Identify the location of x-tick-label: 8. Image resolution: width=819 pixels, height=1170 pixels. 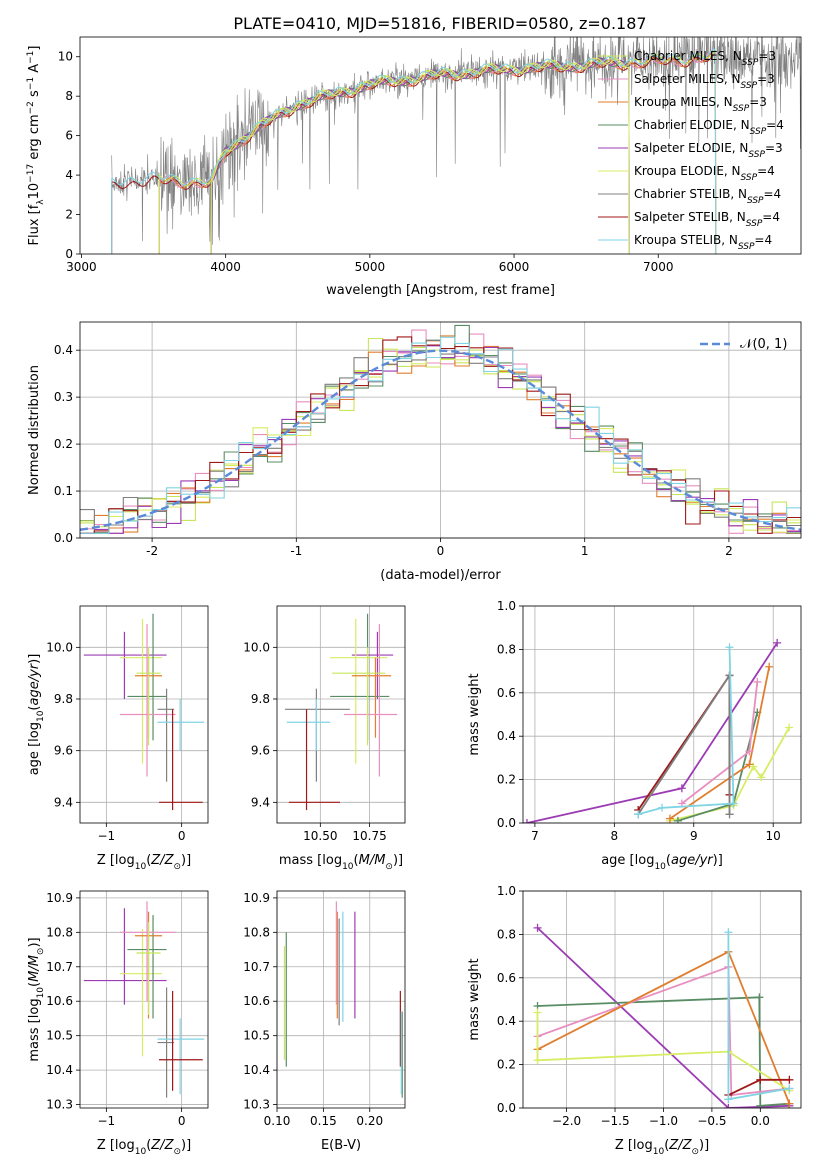
(615, 836).